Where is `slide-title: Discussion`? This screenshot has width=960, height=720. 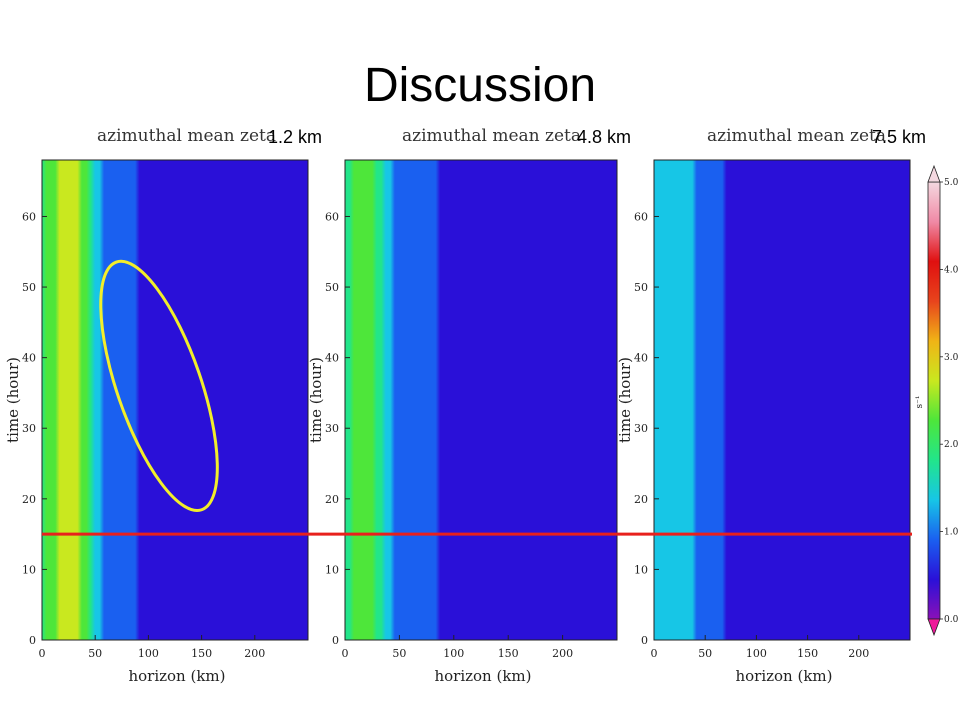
slide-title: Discussion is located at coordinates (480, 85).